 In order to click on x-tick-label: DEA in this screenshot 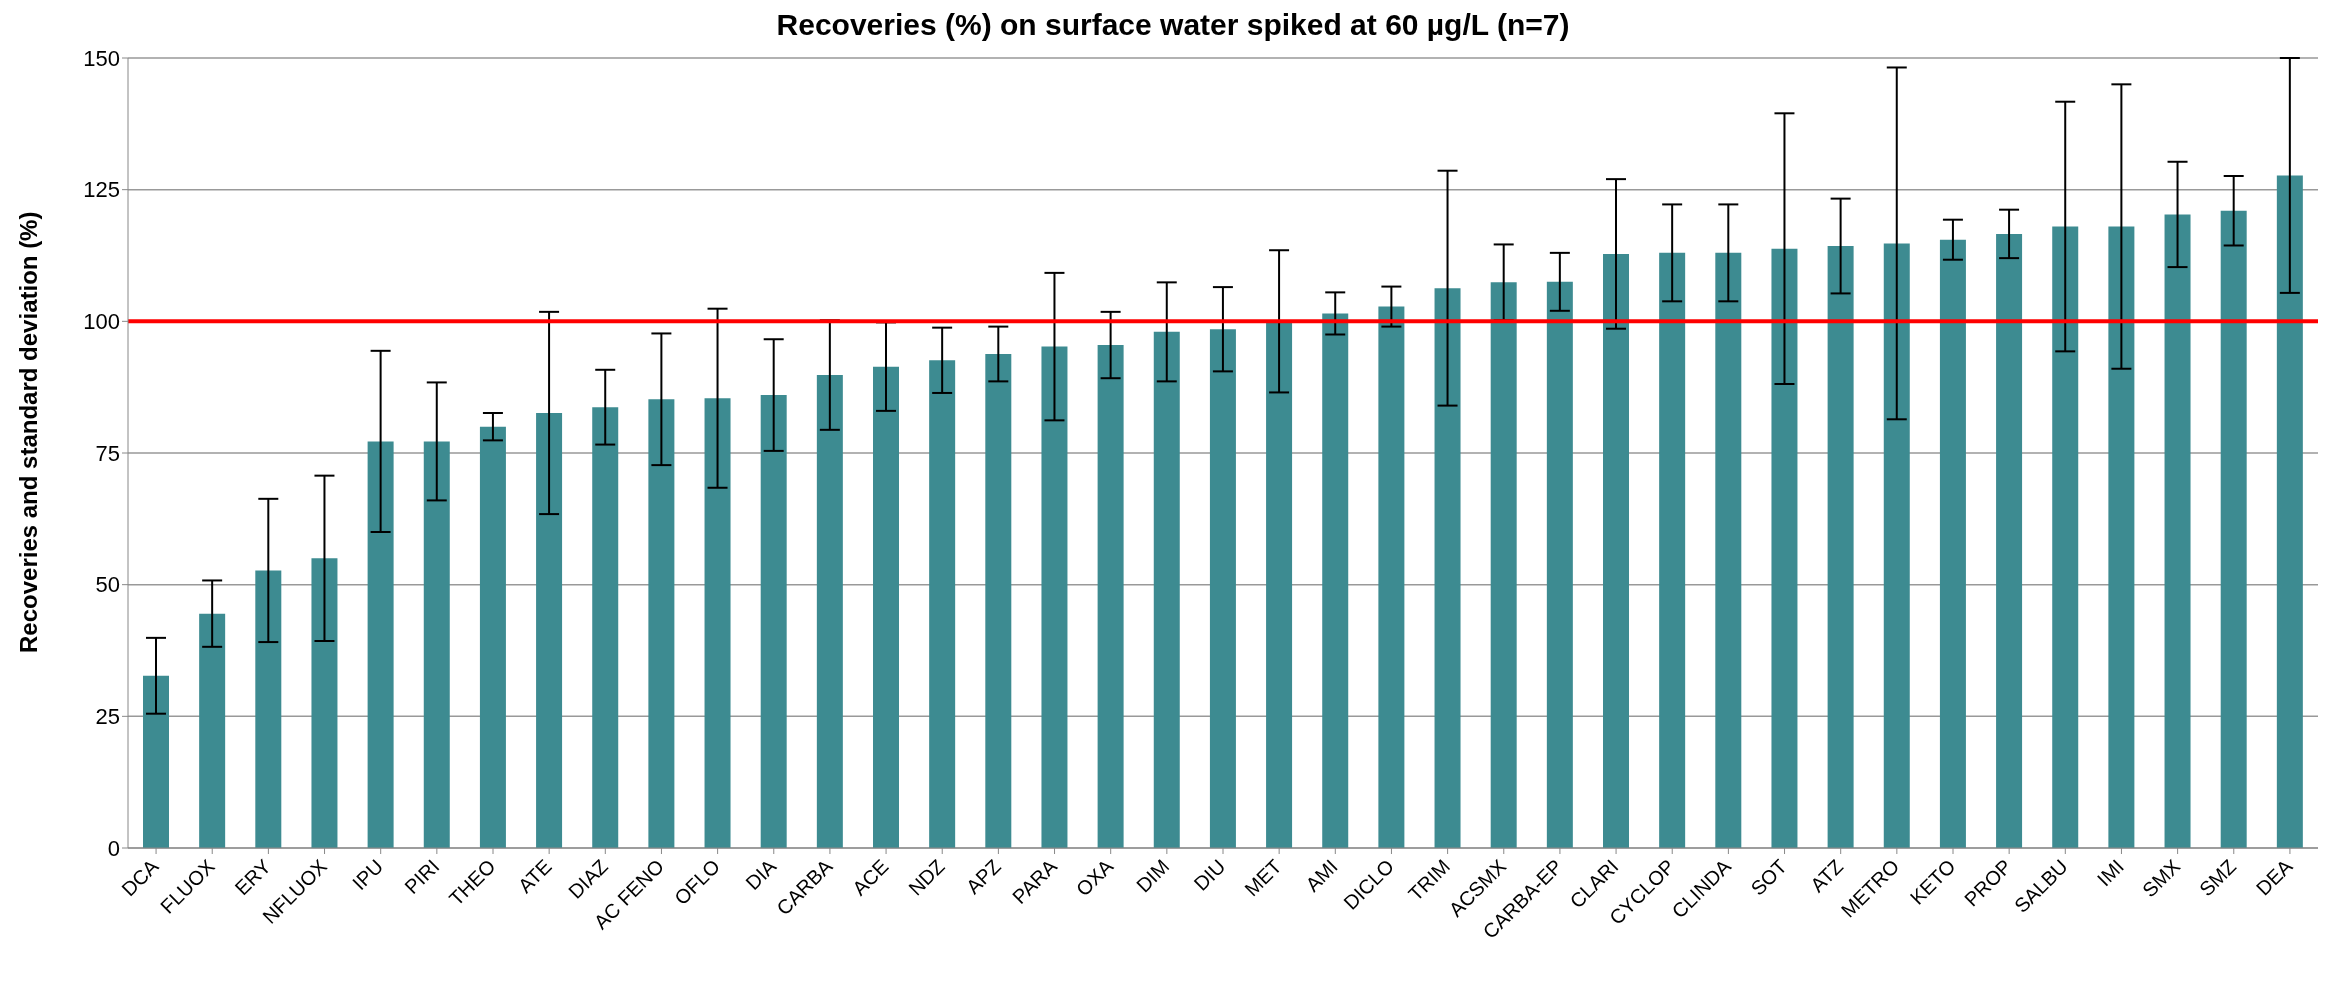, I will do `click(2274, 877)`.